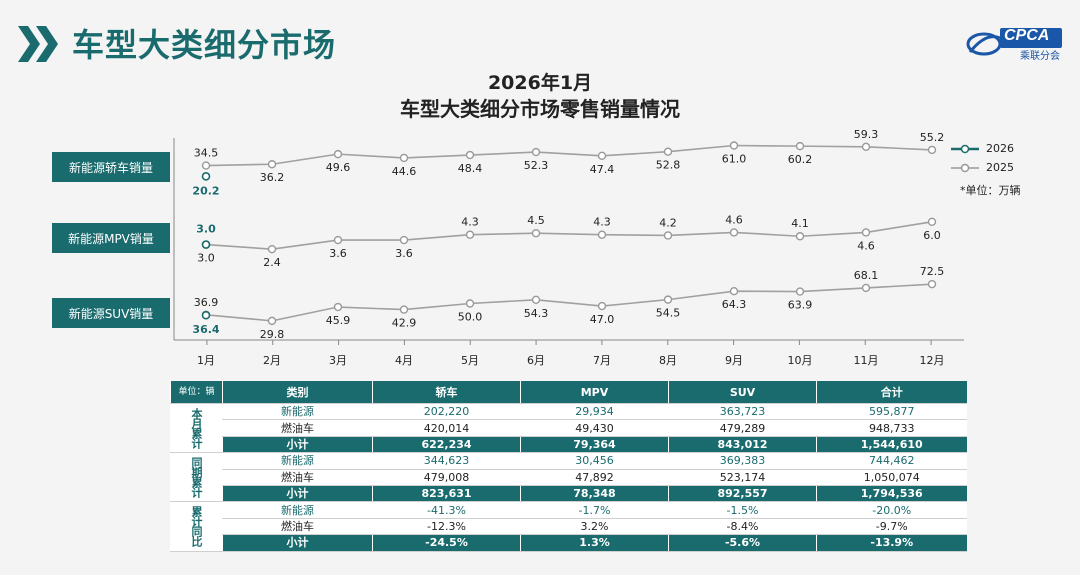 The width and height of the screenshot is (1080, 575). What do you see at coordinates (594, 461) in the screenshot?
I see `table-cell: 30,456` at bounding box center [594, 461].